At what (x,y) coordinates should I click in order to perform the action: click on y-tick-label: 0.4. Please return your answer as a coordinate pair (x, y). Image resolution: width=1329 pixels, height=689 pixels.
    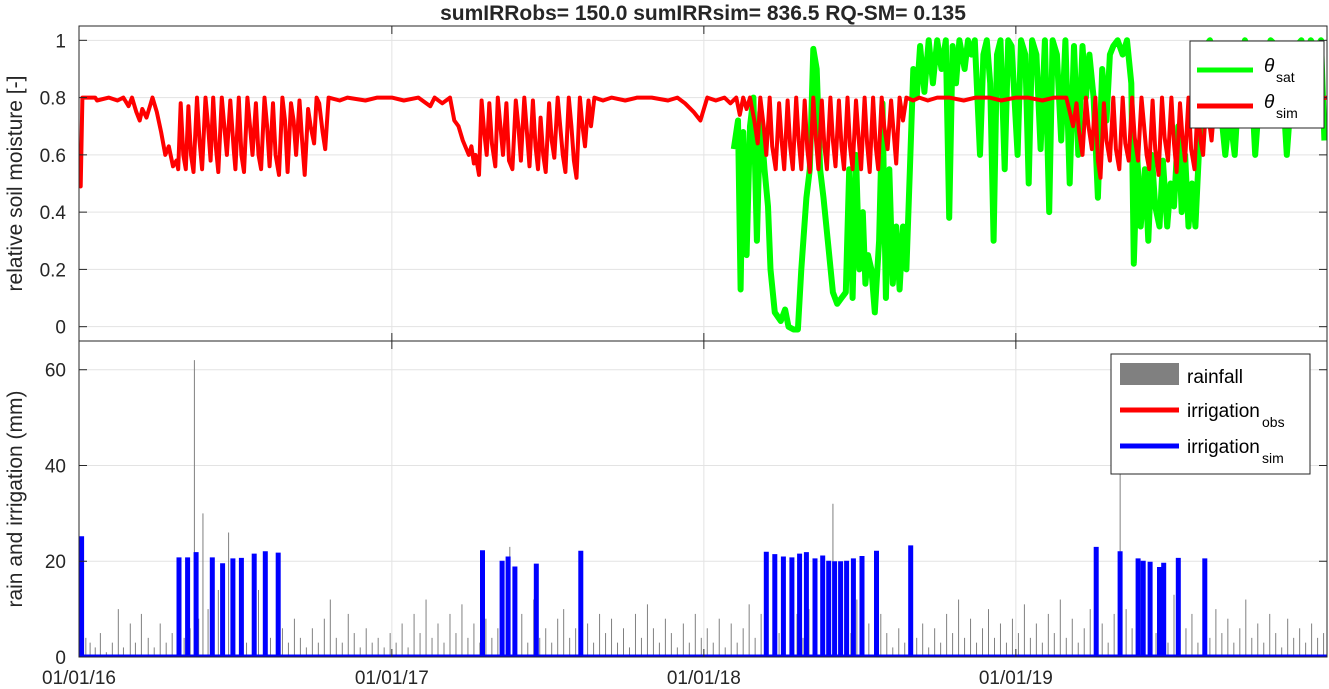
    Looking at the image, I should click on (53, 213).